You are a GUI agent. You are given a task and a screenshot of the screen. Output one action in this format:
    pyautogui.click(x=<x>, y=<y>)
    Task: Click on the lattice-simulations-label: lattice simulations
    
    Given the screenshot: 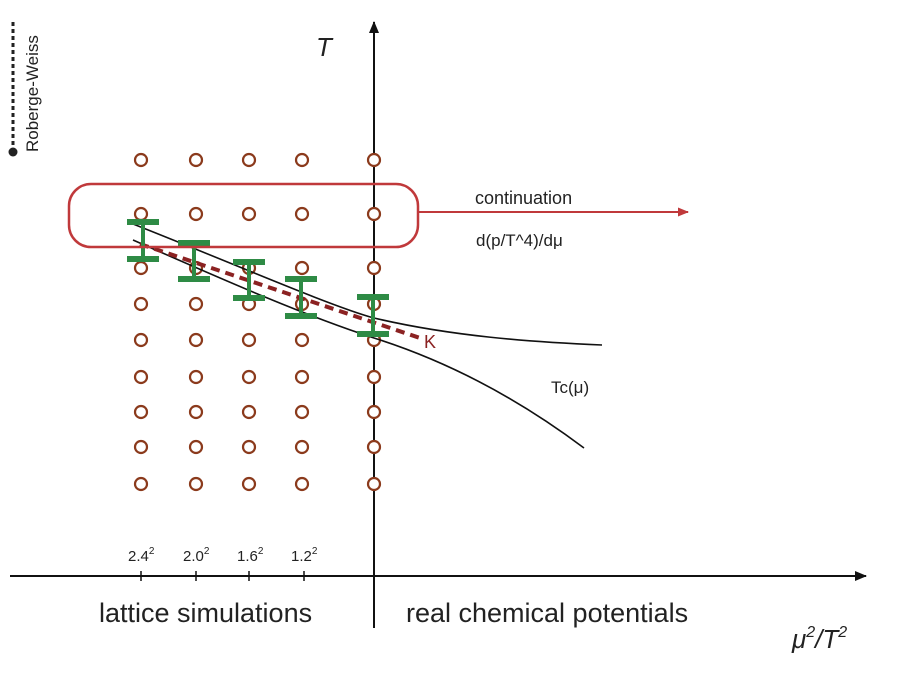 What is the action you would take?
    pyautogui.click(x=205, y=613)
    